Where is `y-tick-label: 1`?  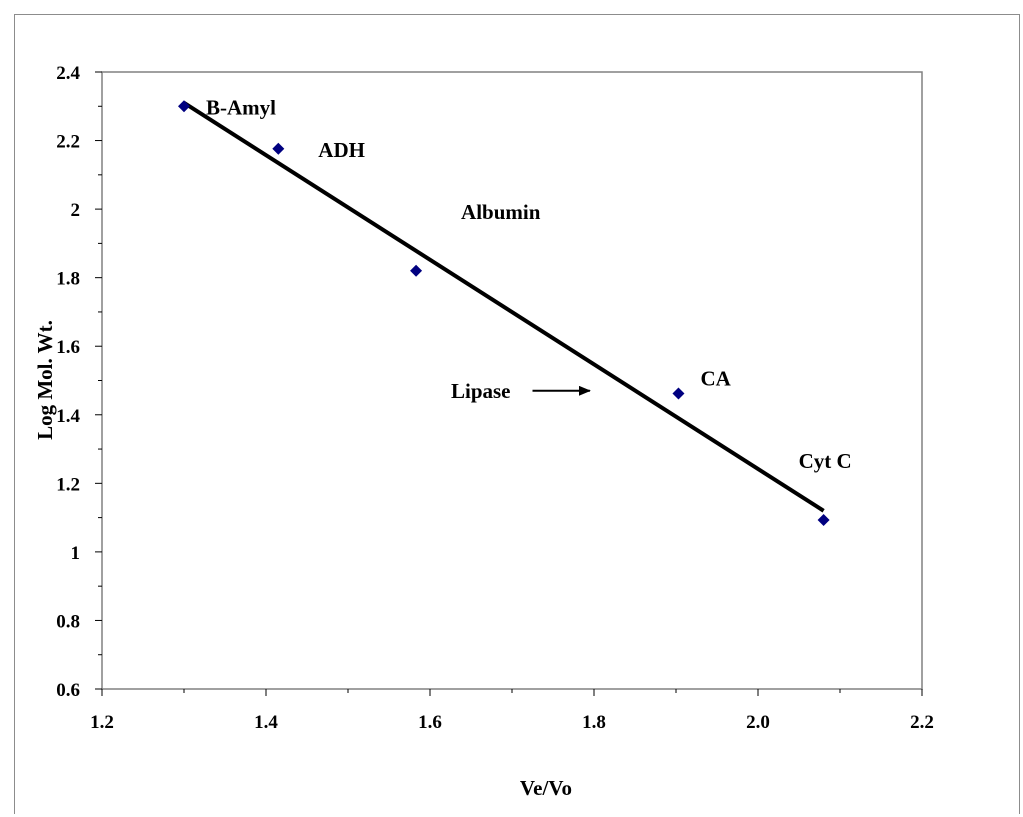
y-tick-label: 1 is located at coordinates (76, 553).